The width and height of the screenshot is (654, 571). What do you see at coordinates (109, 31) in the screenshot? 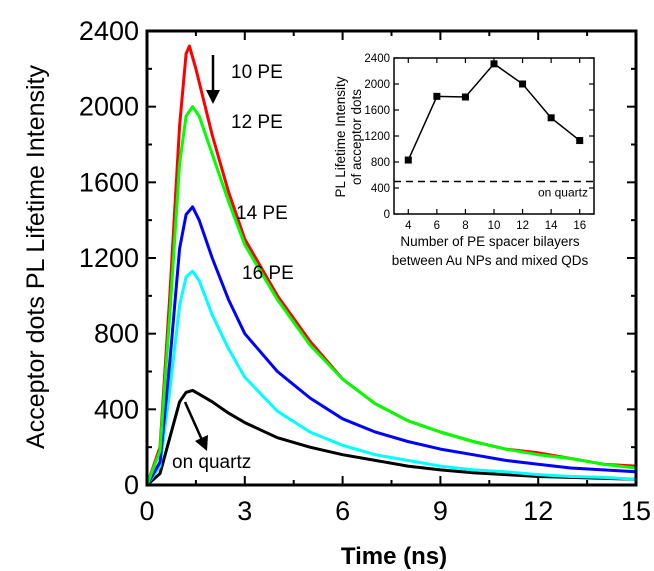
I see `main-y-tick-label: 2400` at bounding box center [109, 31].